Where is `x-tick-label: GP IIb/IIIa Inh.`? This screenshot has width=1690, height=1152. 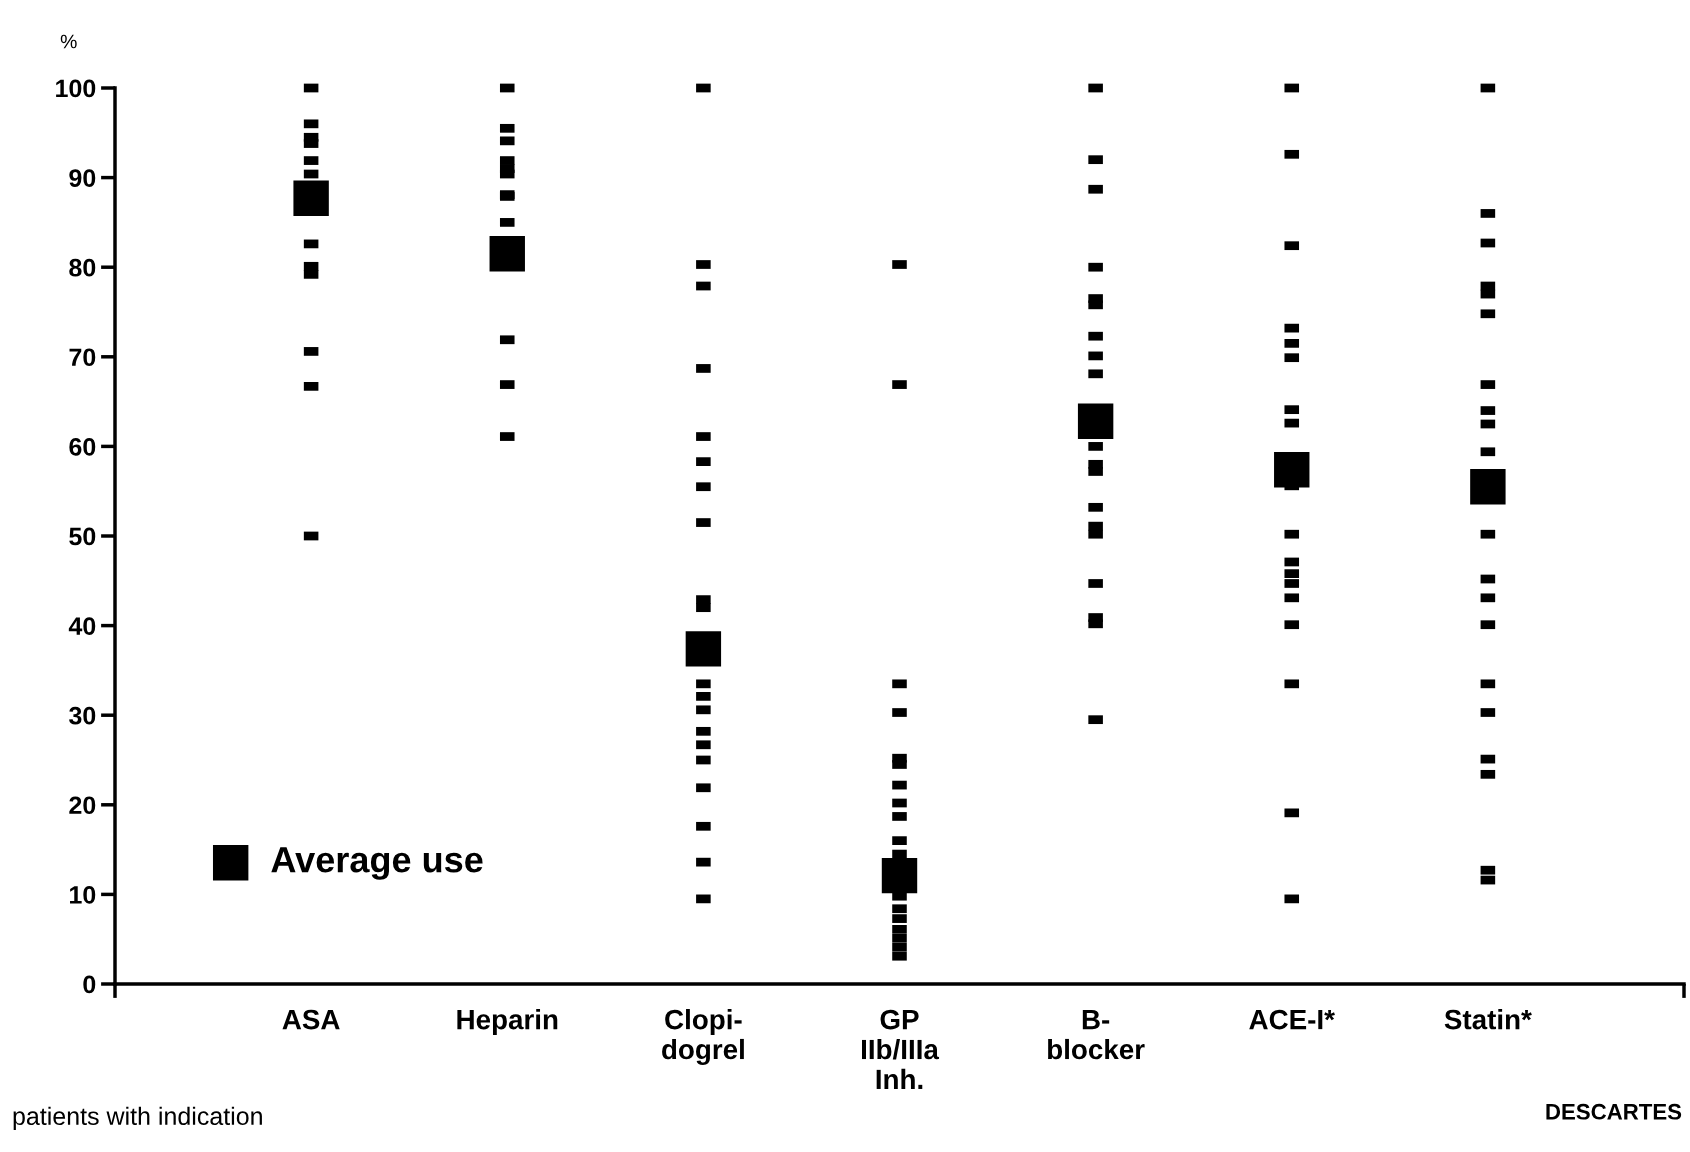
x-tick-label: GP IIb/IIIa Inh. is located at coordinates (901, 1049).